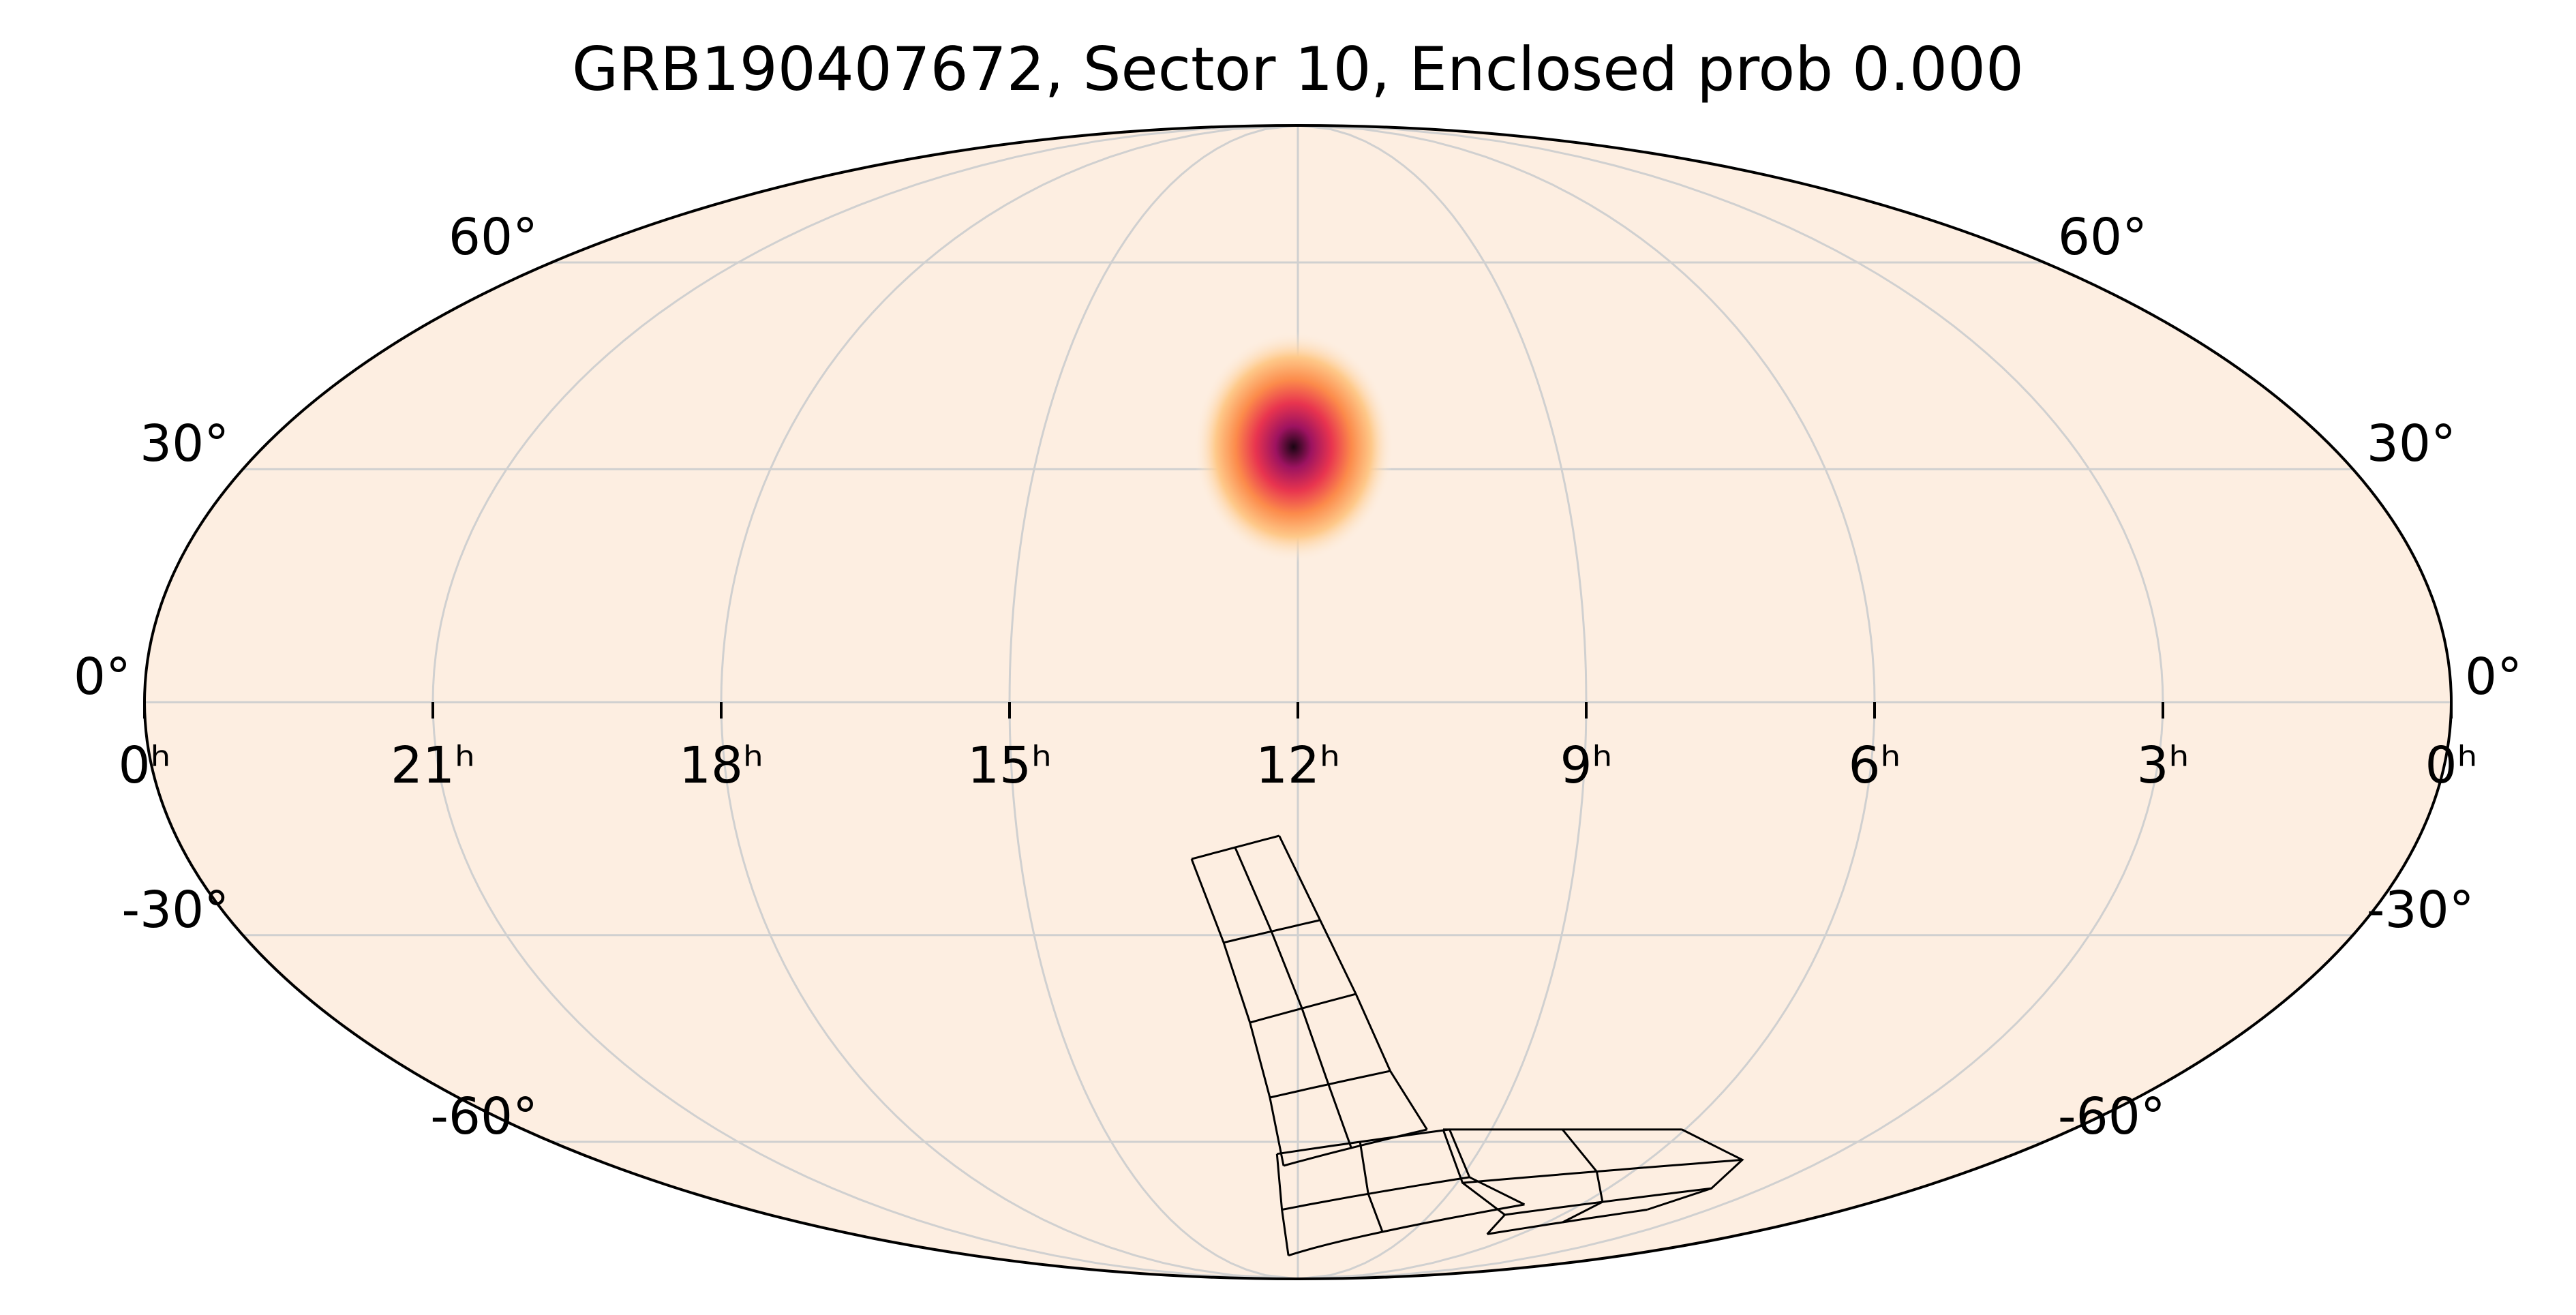 The width and height of the screenshot is (2576, 1315). Describe the element at coordinates (2493, 677) in the screenshot. I see `y-tick-label-right: 0°` at that location.